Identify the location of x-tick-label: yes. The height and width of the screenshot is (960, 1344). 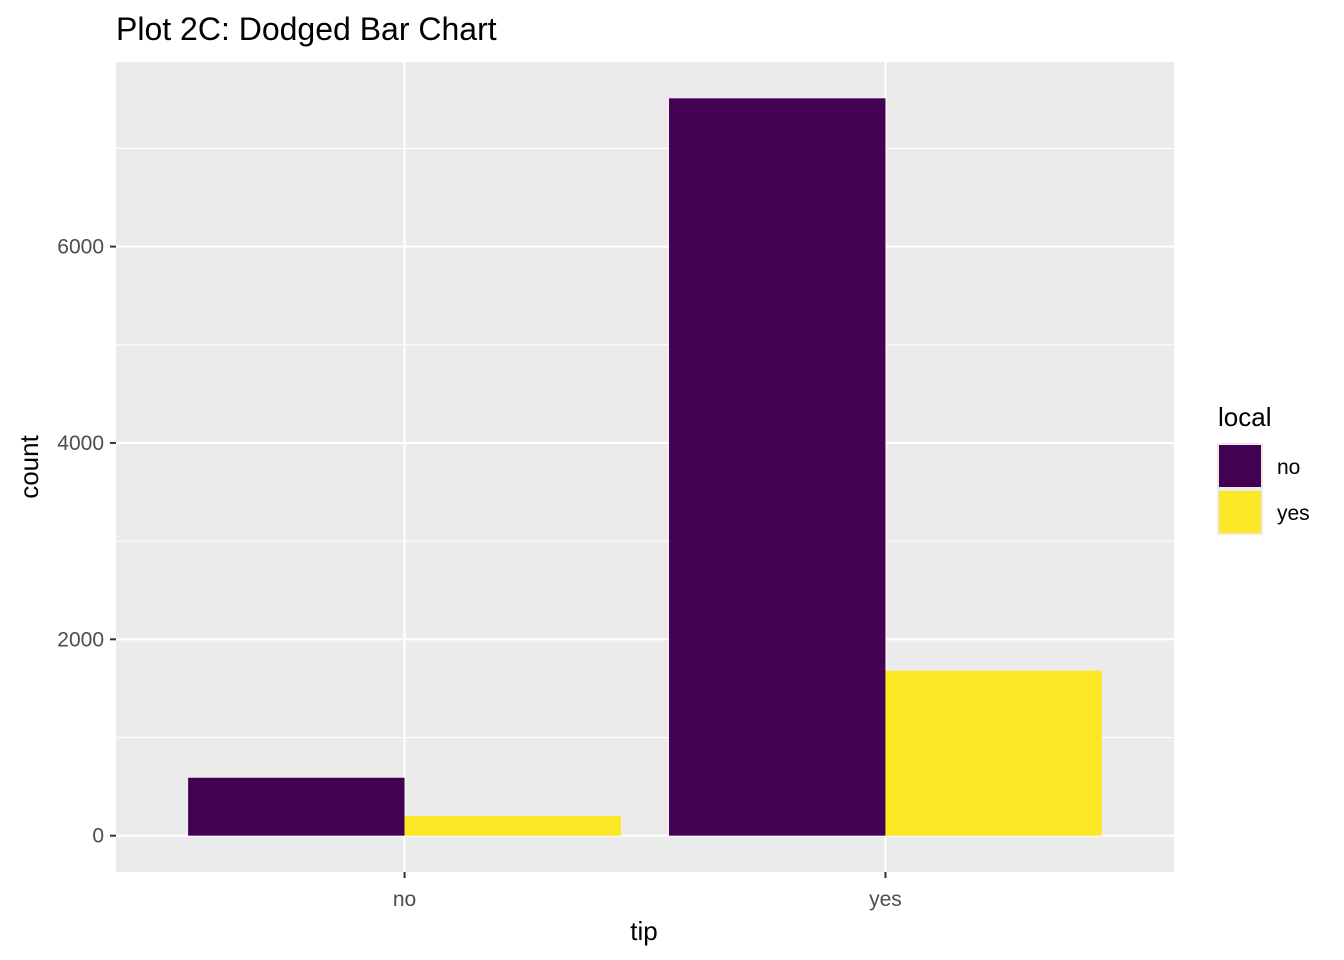
(885, 899).